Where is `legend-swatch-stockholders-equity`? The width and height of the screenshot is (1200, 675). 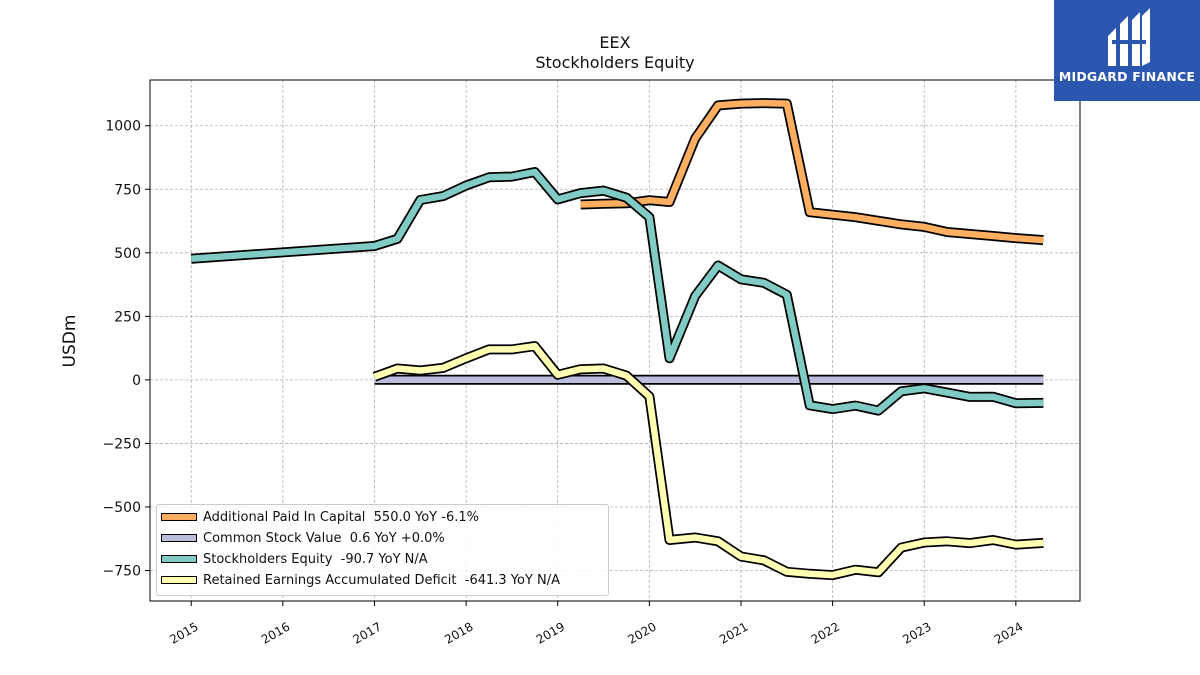 legend-swatch-stockholders-equity is located at coordinates (179, 559).